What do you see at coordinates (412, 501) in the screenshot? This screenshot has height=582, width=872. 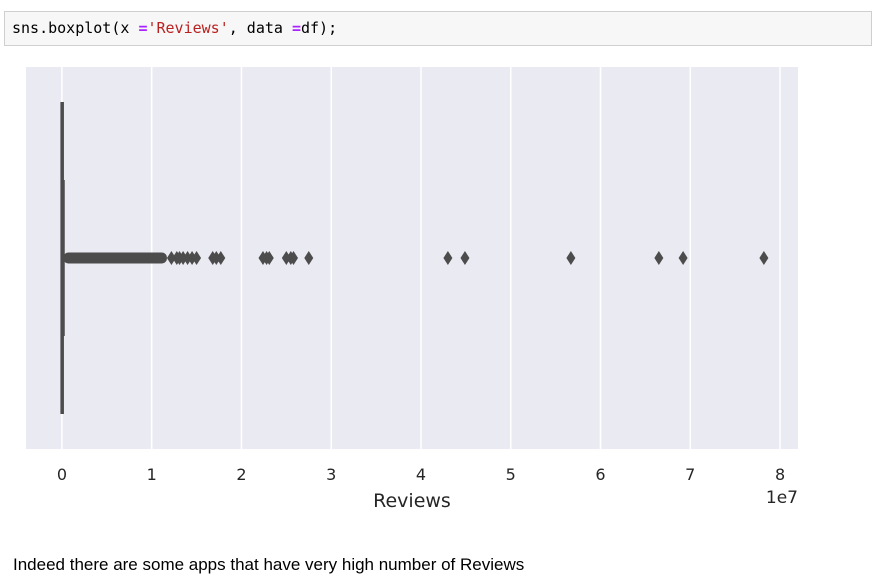 I see `x-axis-label: Reviews` at bounding box center [412, 501].